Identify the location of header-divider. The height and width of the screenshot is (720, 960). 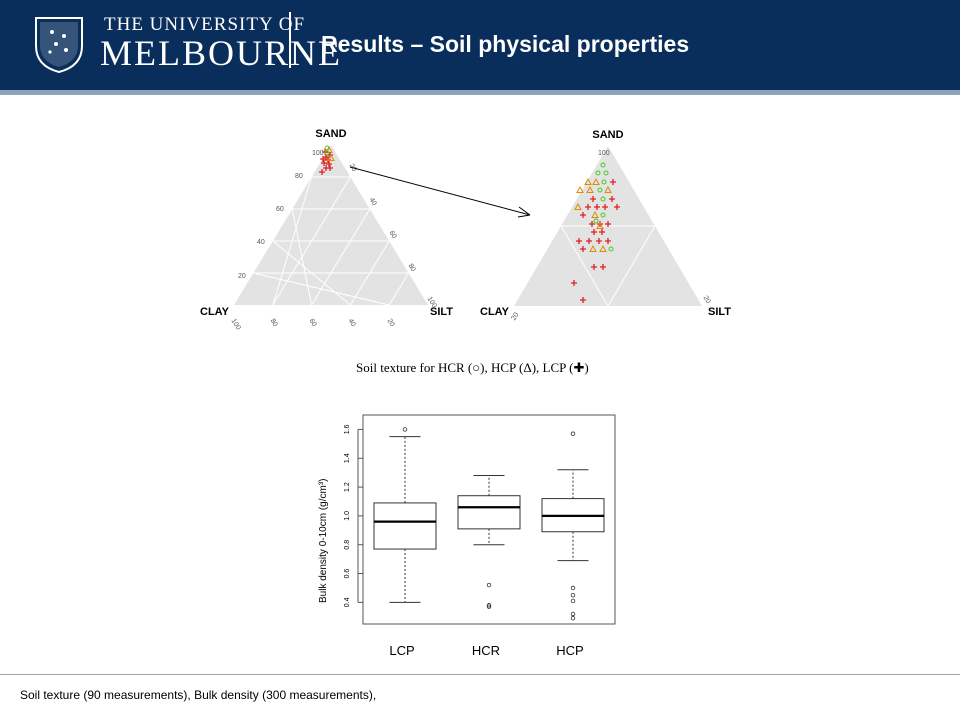
(290, 40).